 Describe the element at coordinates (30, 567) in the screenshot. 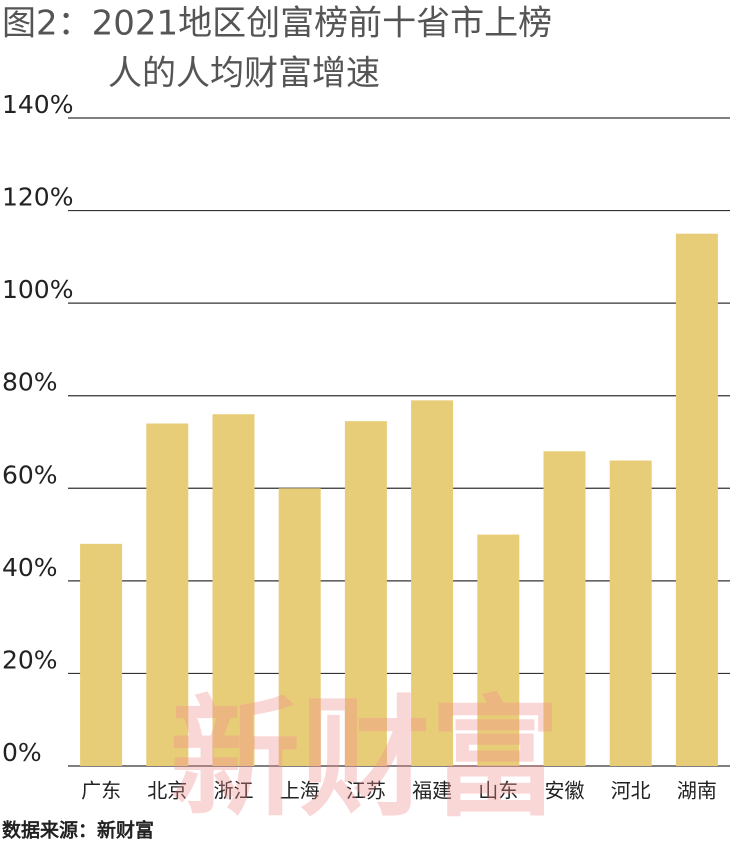

I see `y-tick-label: 40%` at that location.